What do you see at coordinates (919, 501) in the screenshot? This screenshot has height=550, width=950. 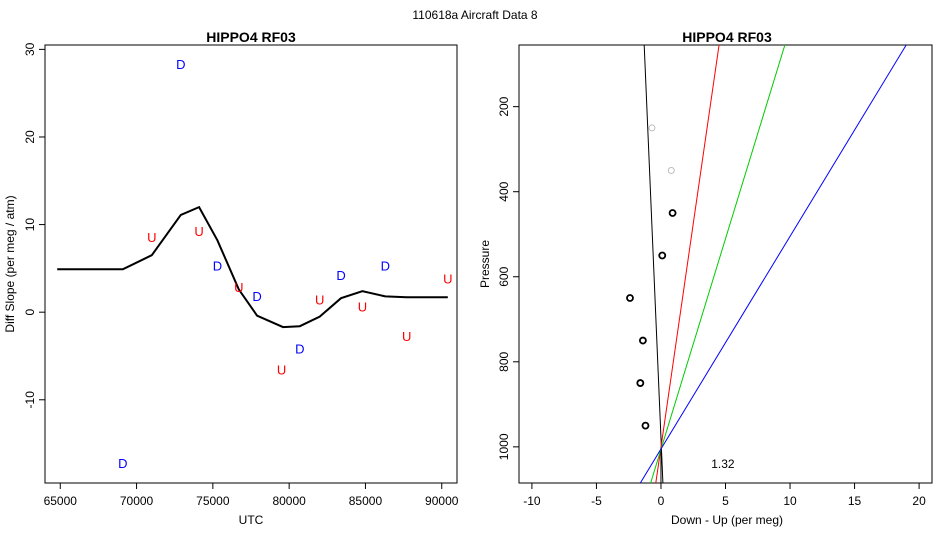 I see `right-x-tick-label: 20` at bounding box center [919, 501].